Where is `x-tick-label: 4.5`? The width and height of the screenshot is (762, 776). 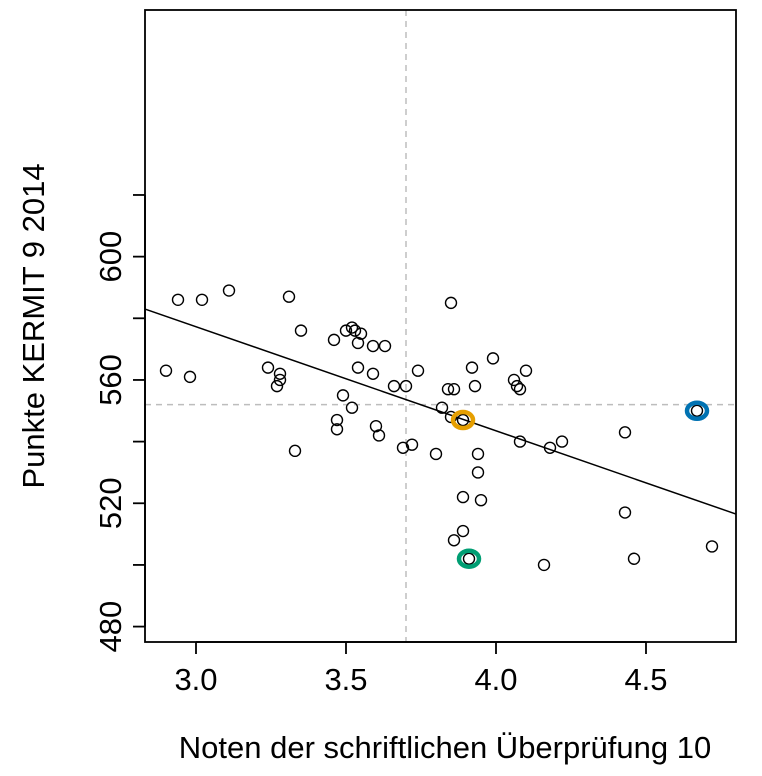 x-tick-label: 4.5 is located at coordinates (645, 679).